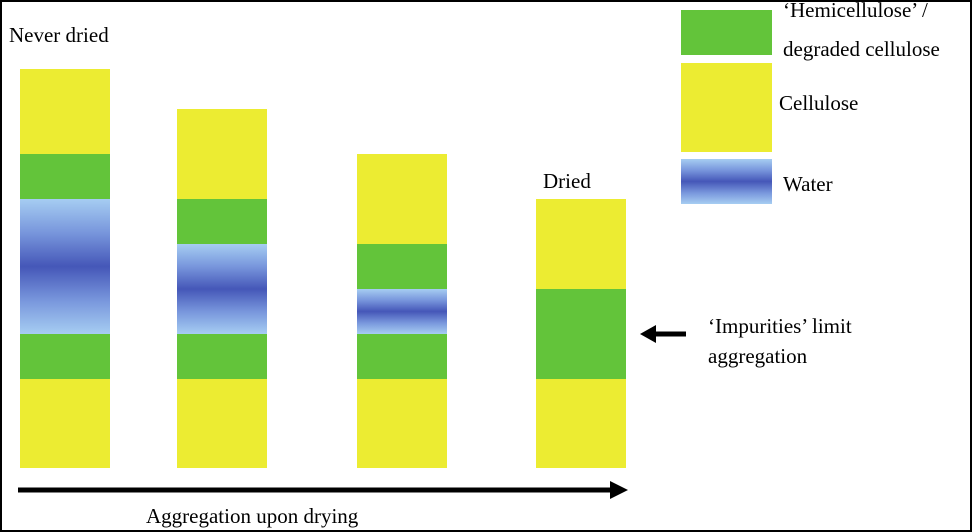  Describe the element at coordinates (59, 35) in the screenshot. I see `never-dried-label: Never dried` at that location.